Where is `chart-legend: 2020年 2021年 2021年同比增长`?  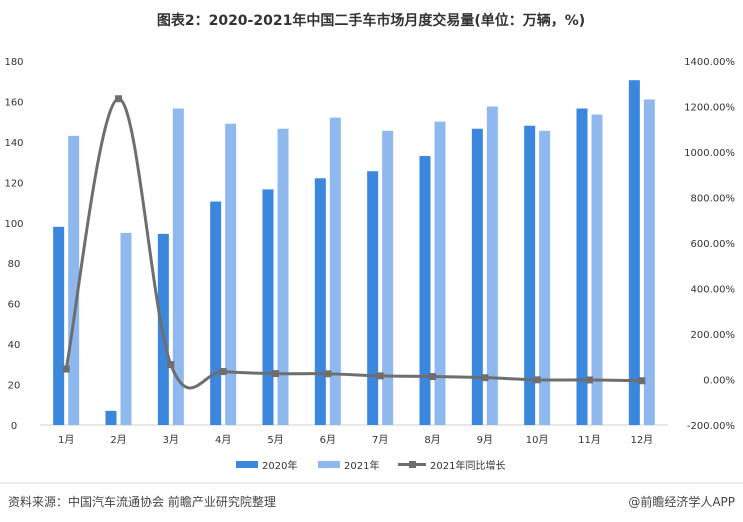
chart-legend: 2020年 2021年 2021年同比增长 is located at coordinates (370, 465).